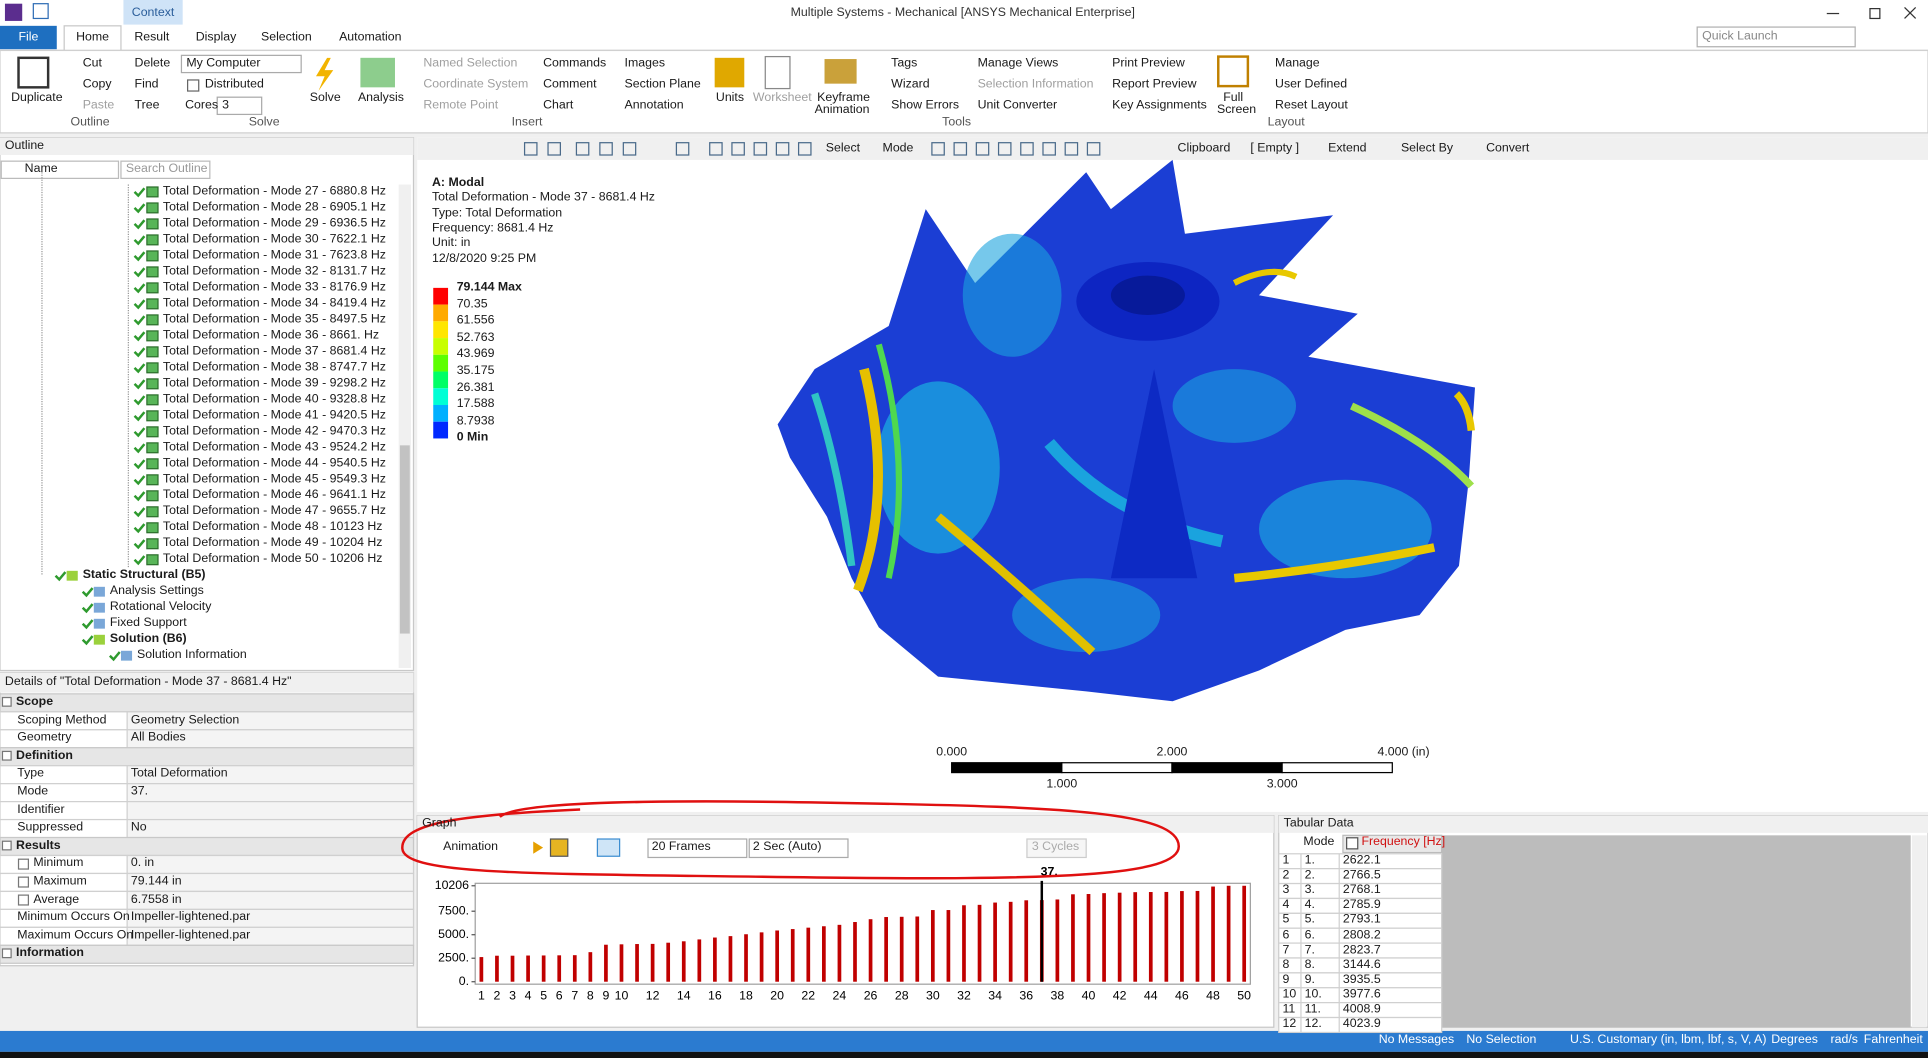  What do you see at coordinates (147, 105) in the screenshot?
I see `ribbon-button: Tree` at bounding box center [147, 105].